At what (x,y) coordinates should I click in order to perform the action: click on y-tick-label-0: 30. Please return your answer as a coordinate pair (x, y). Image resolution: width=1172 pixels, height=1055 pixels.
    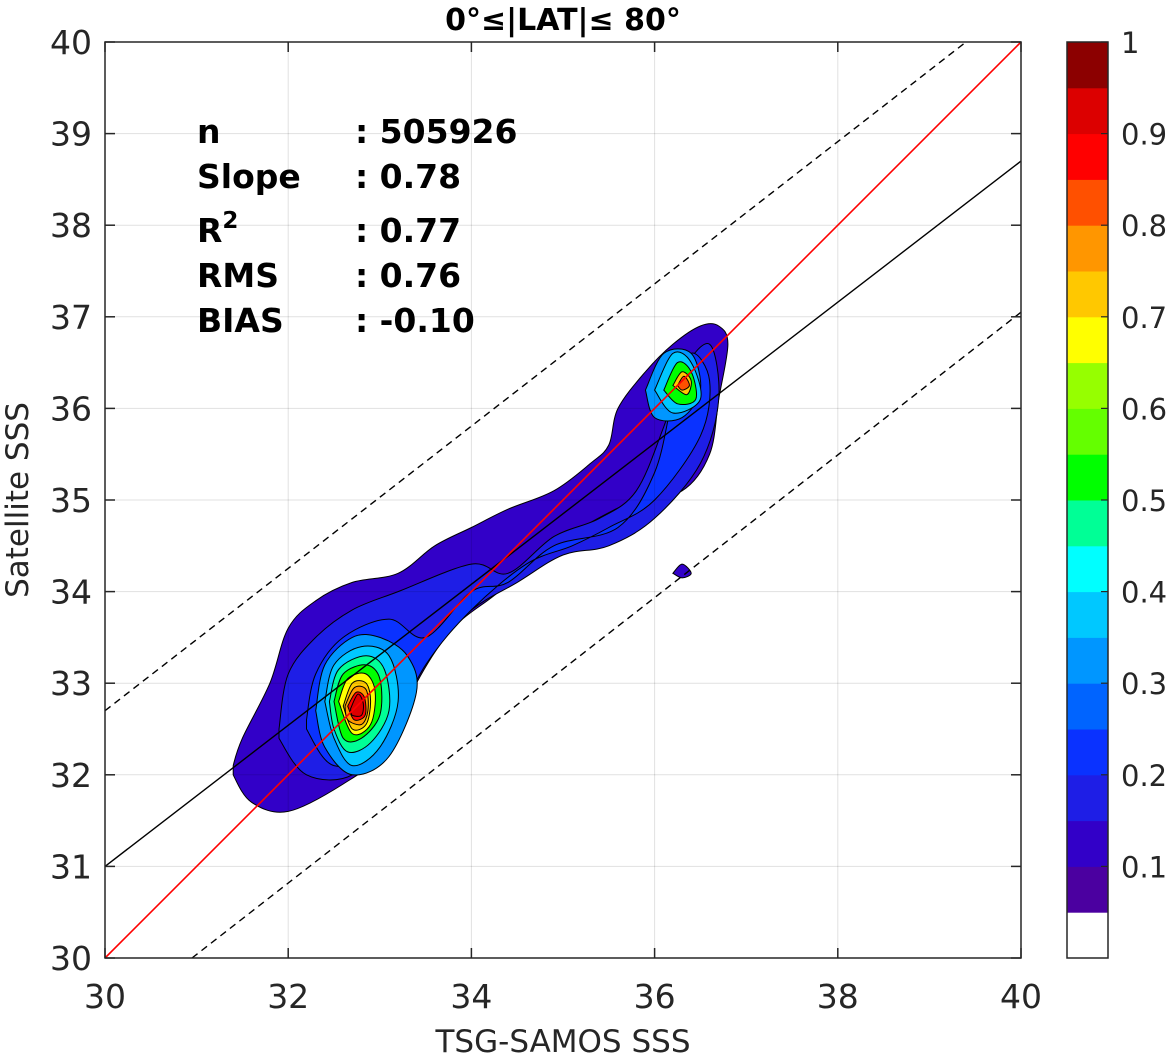
    Looking at the image, I should click on (71, 958).